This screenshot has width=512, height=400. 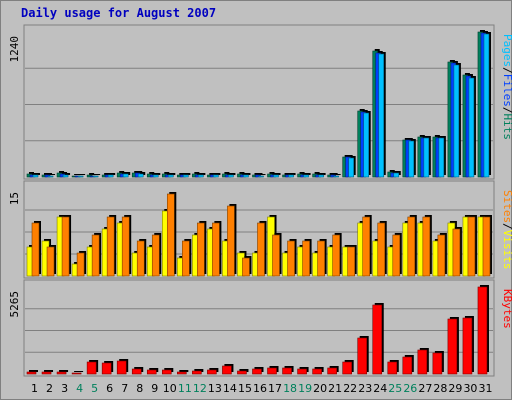 I want to click on bar-files-day-21-shadow, so click(x=335, y=174).